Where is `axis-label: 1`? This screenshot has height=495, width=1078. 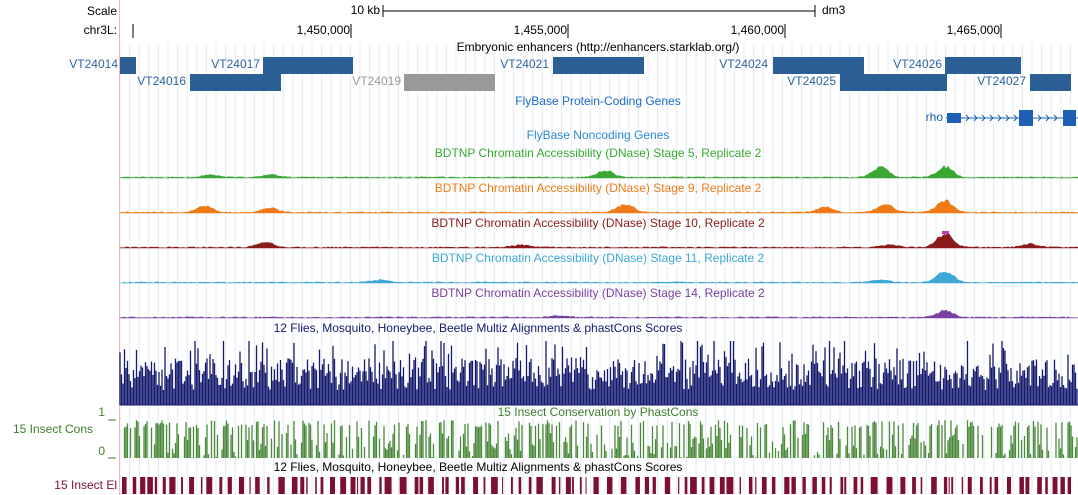
axis-label: 1 is located at coordinates (101, 412).